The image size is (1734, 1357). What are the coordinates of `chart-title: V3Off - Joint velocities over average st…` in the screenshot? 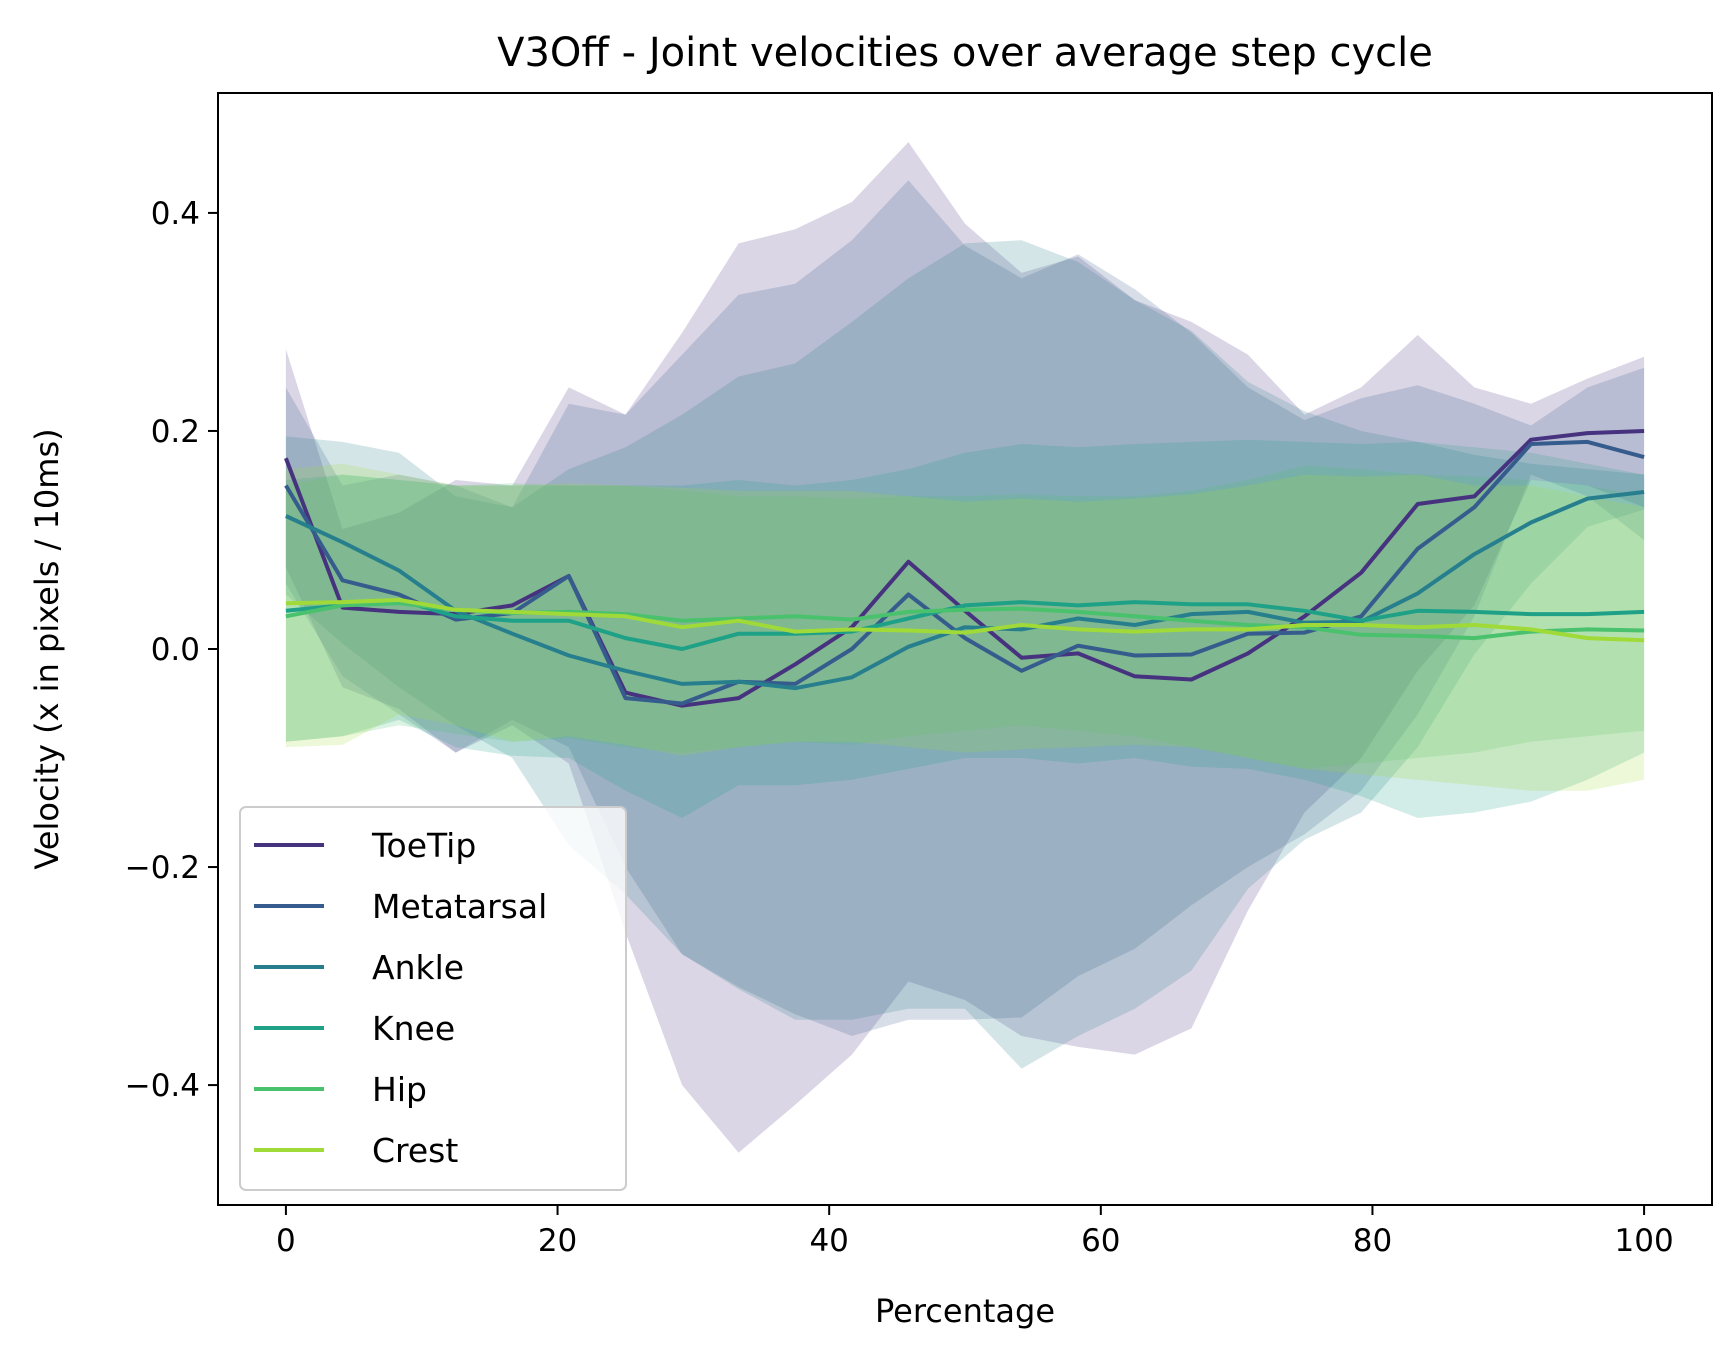 It's located at (965, 53).